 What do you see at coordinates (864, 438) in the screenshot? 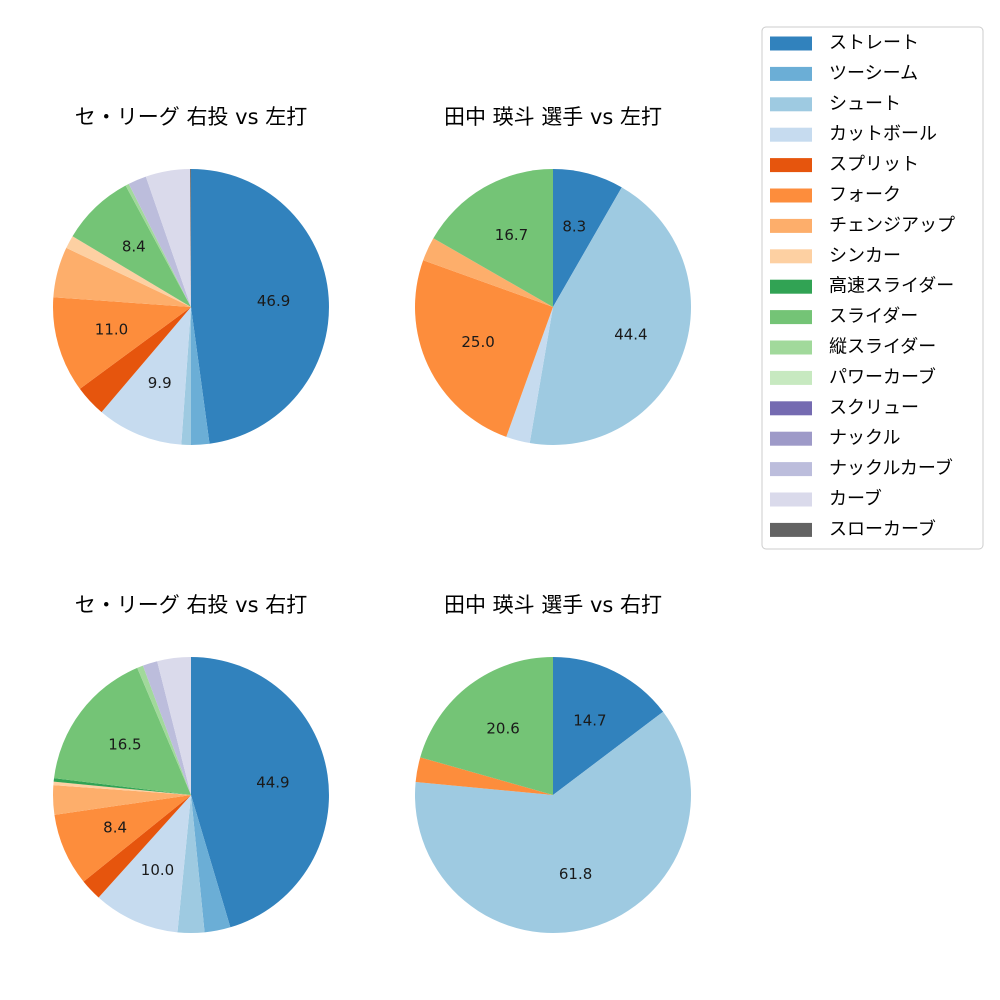
I see `legend-label: ナックル` at bounding box center [864, 438].